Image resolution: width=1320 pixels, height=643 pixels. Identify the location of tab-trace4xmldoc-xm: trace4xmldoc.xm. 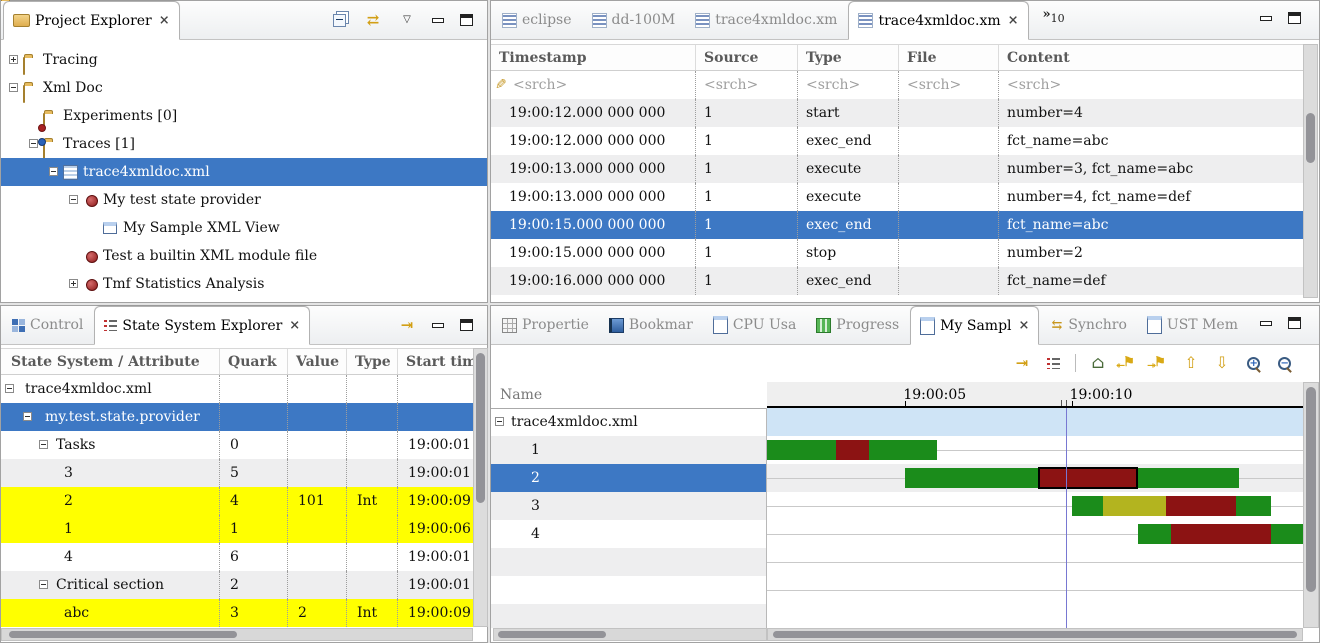
(766, 20).